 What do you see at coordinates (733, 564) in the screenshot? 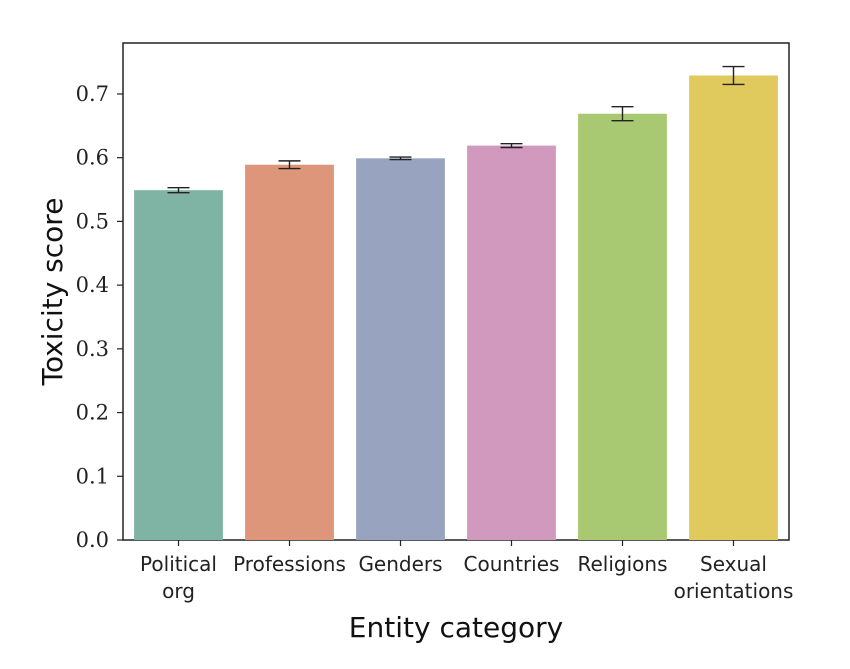
I see `x-tick-label: Sexual` at bounding box center [733, 564].